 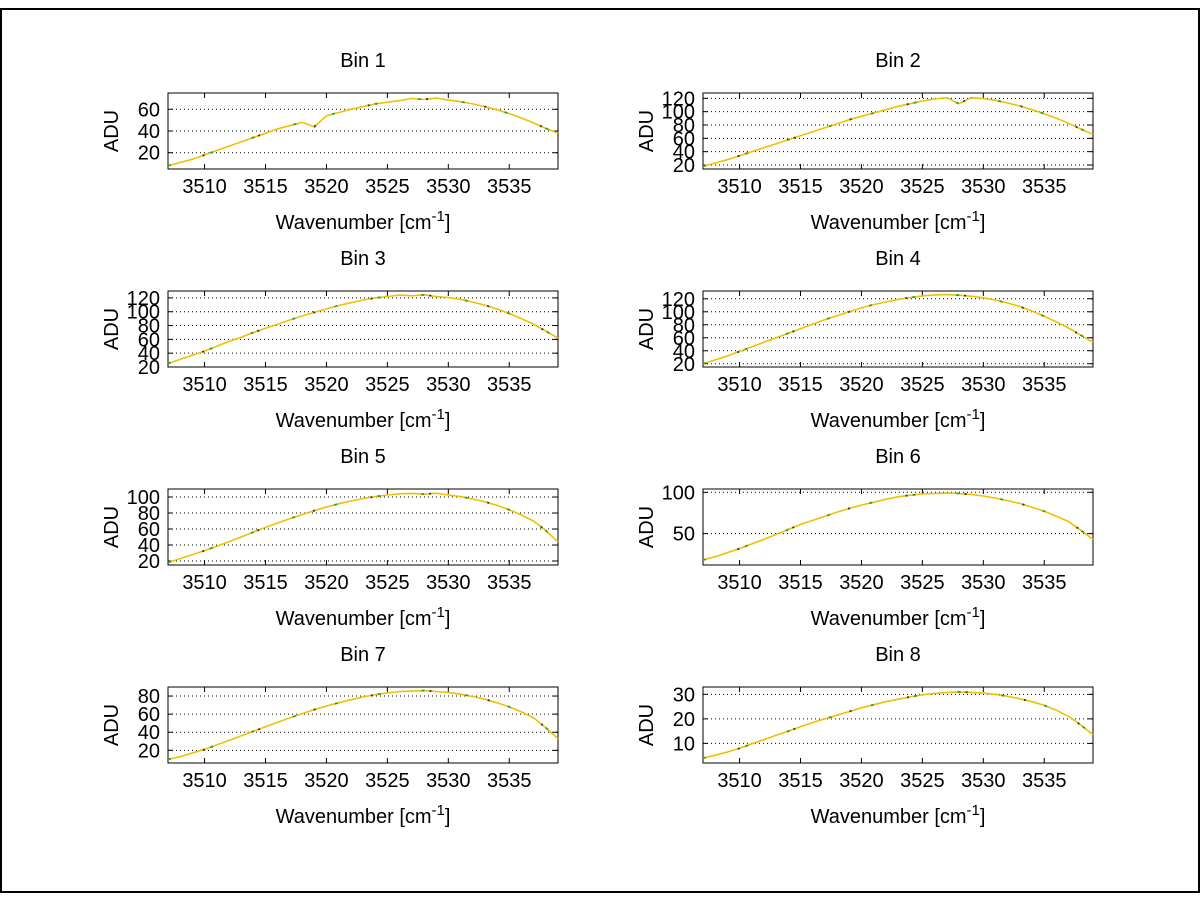 I want to click on ytick-label: 10, so click(x=684, y=744).